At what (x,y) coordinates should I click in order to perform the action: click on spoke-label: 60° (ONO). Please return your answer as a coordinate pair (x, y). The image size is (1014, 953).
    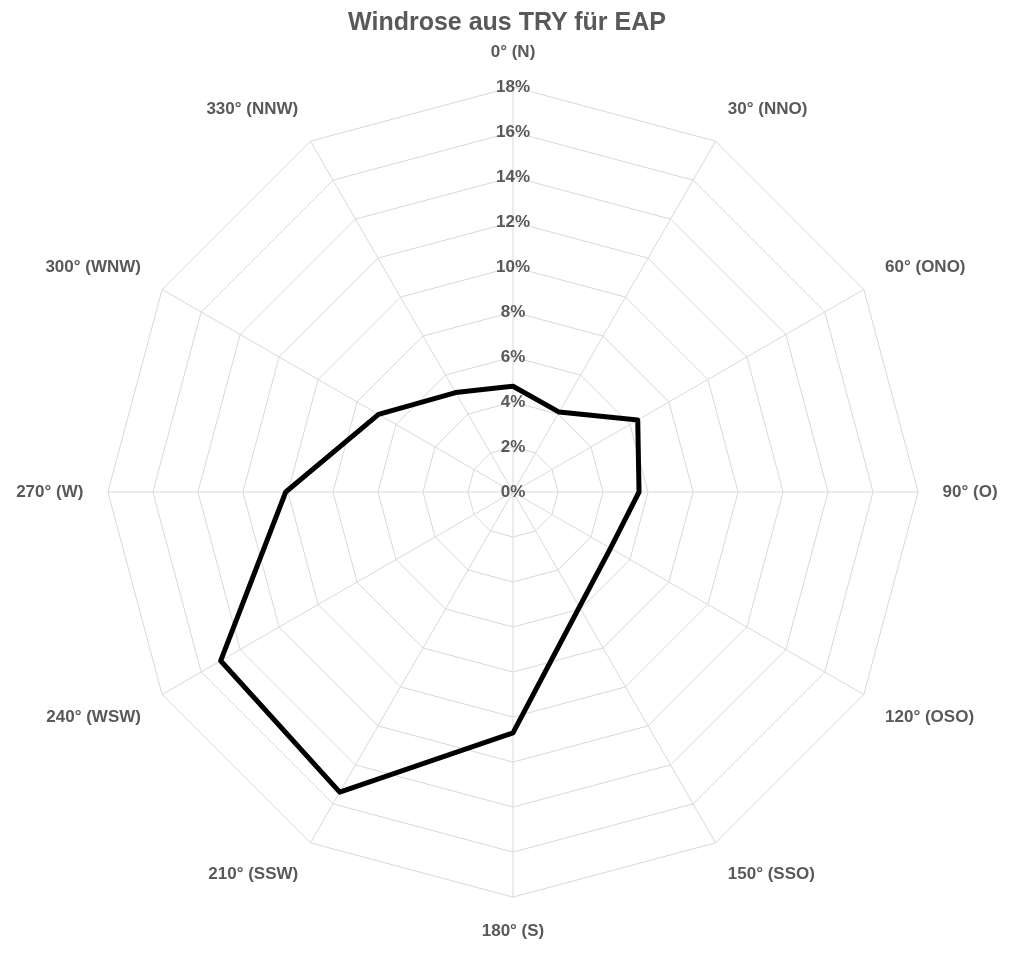
    Looking at the image, I should click on (925, 266).